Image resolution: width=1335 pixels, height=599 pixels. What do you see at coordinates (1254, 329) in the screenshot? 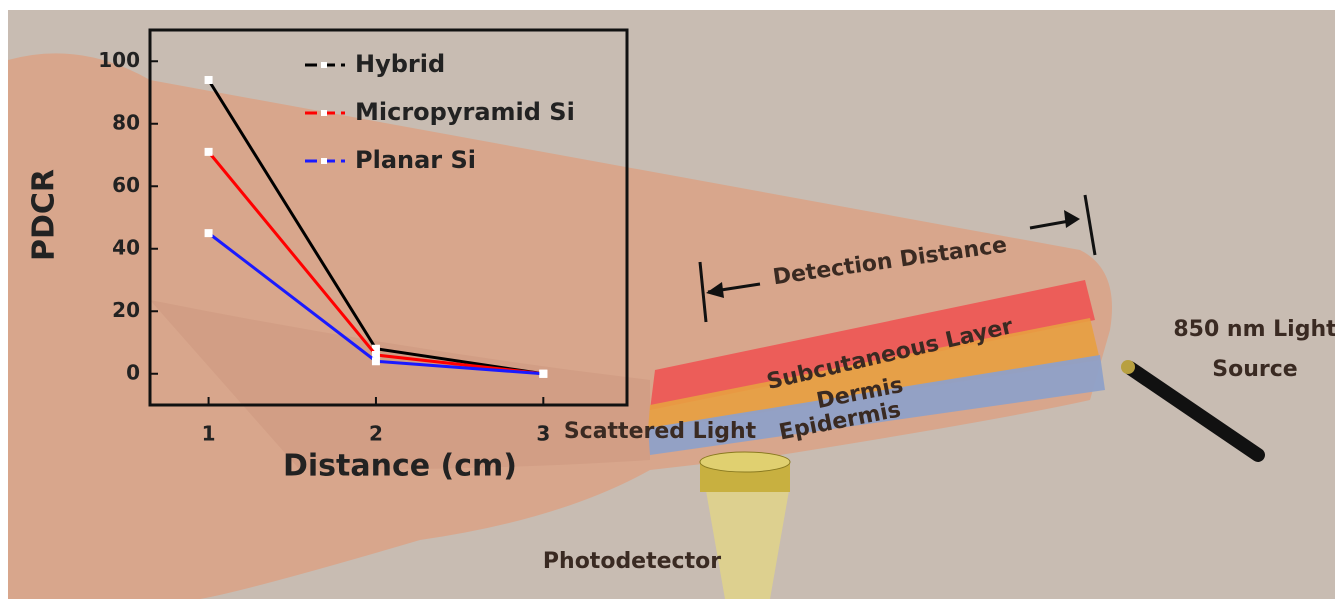
I see `annotation: 850 nm Light` at bounding box center [1254, 329].